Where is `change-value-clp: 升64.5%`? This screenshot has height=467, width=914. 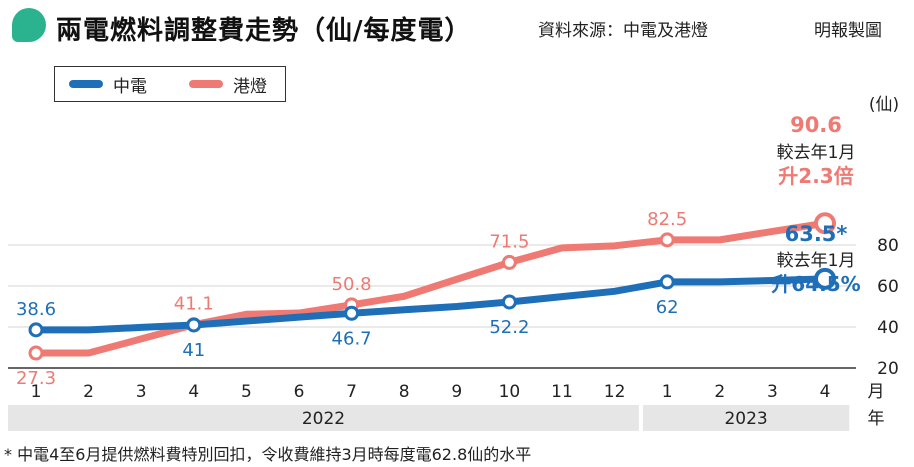 change-value-clp: 升64.5% is located at coordinates (815, 284).